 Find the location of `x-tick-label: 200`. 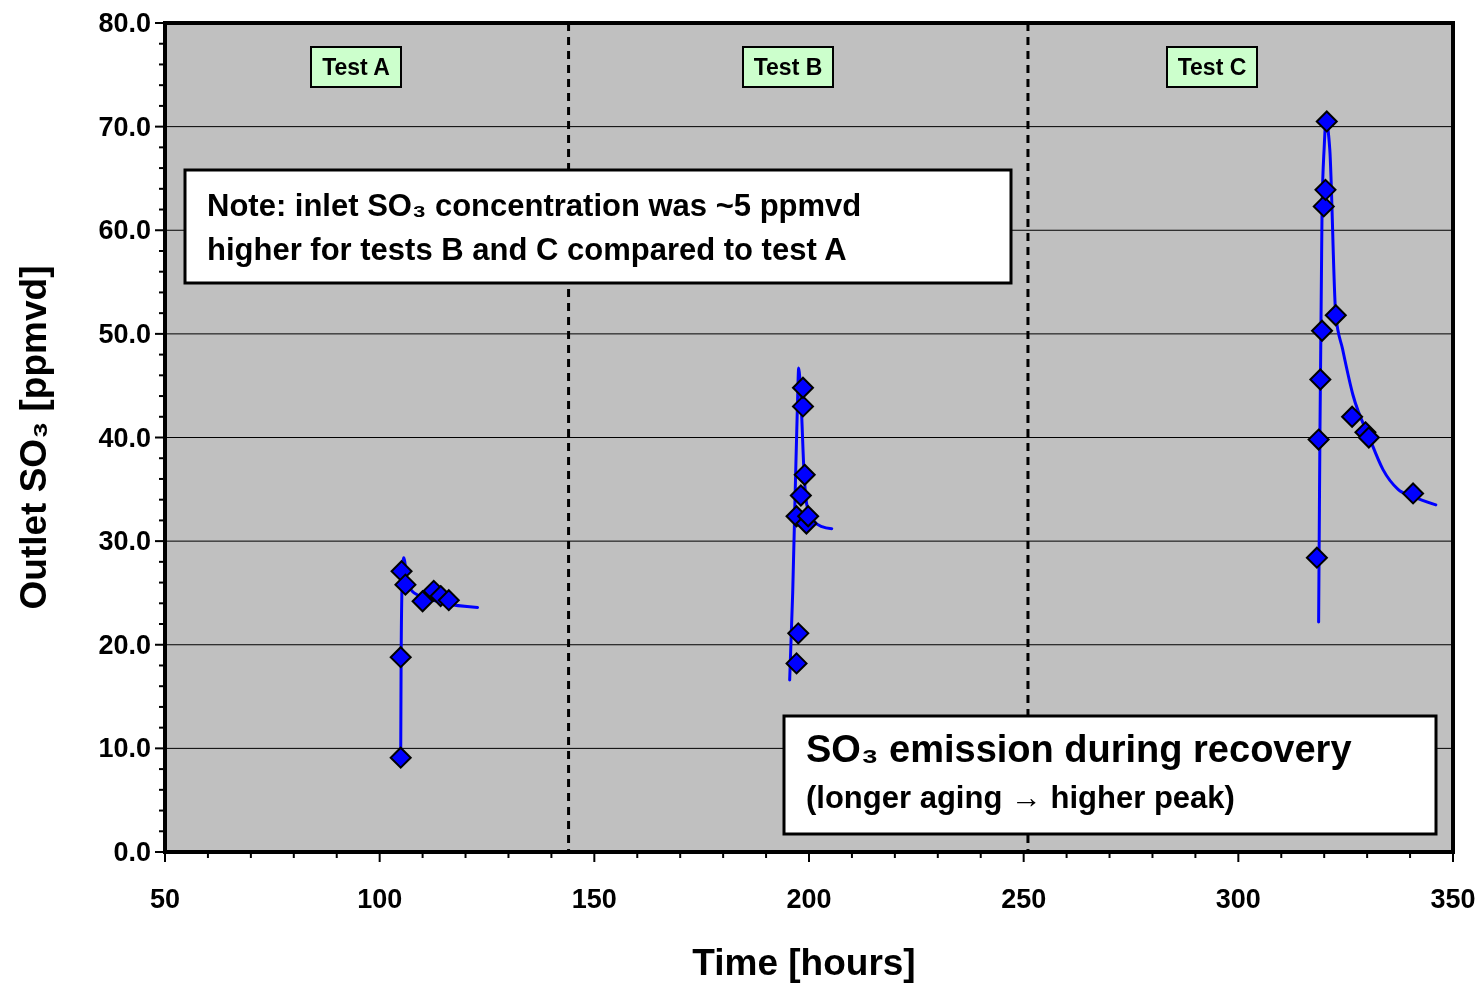

x-tick-label: 200 is located at coordinates (809, 899).